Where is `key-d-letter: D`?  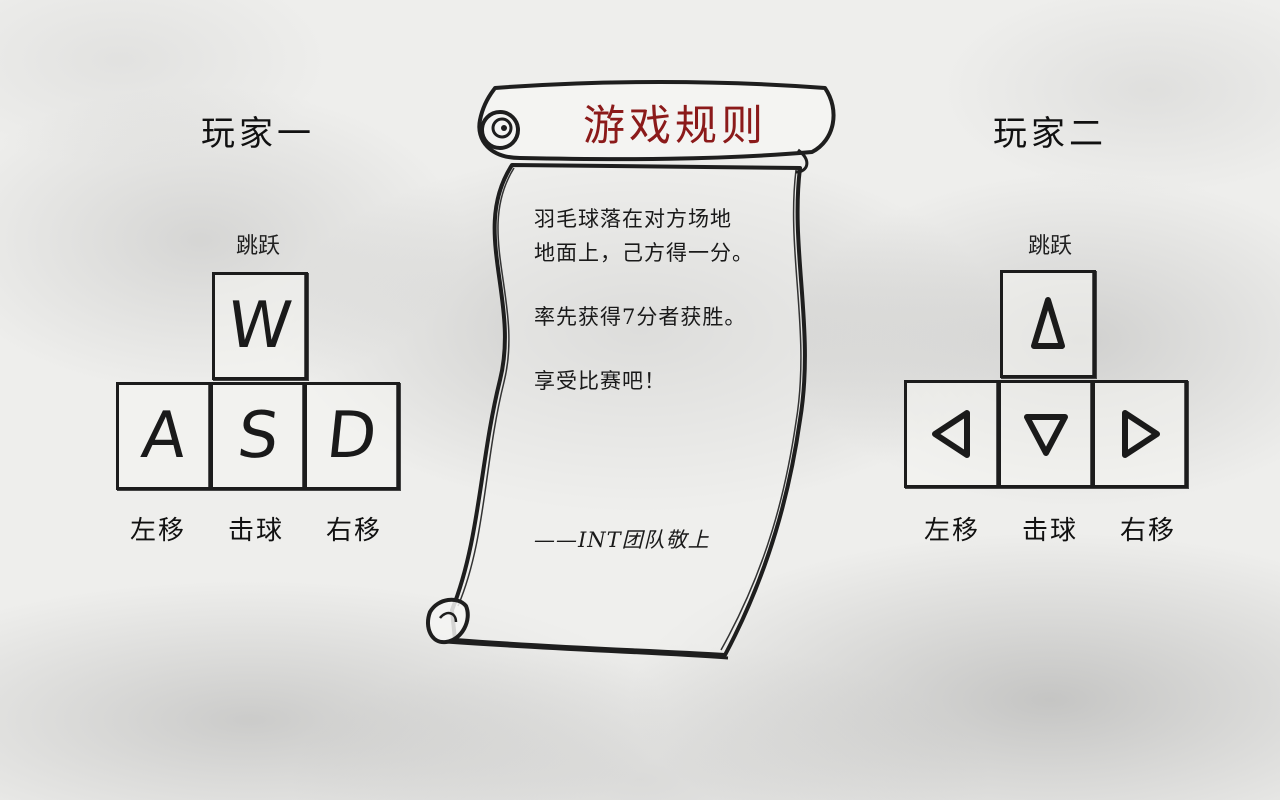 key-d-letter: D is located at coordinates (352, 436).